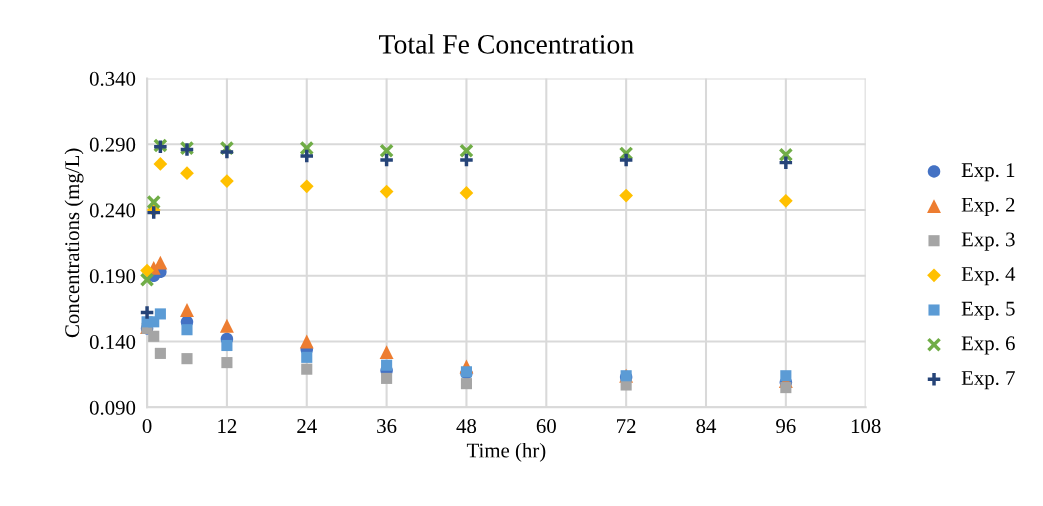 Image resolution: width=1043 pixels, height=506 pixels. What do you see at coordinates (112, 210) in the screenshot?
I see `y-tick-label: 0.240` at bounding box center [112, 210].